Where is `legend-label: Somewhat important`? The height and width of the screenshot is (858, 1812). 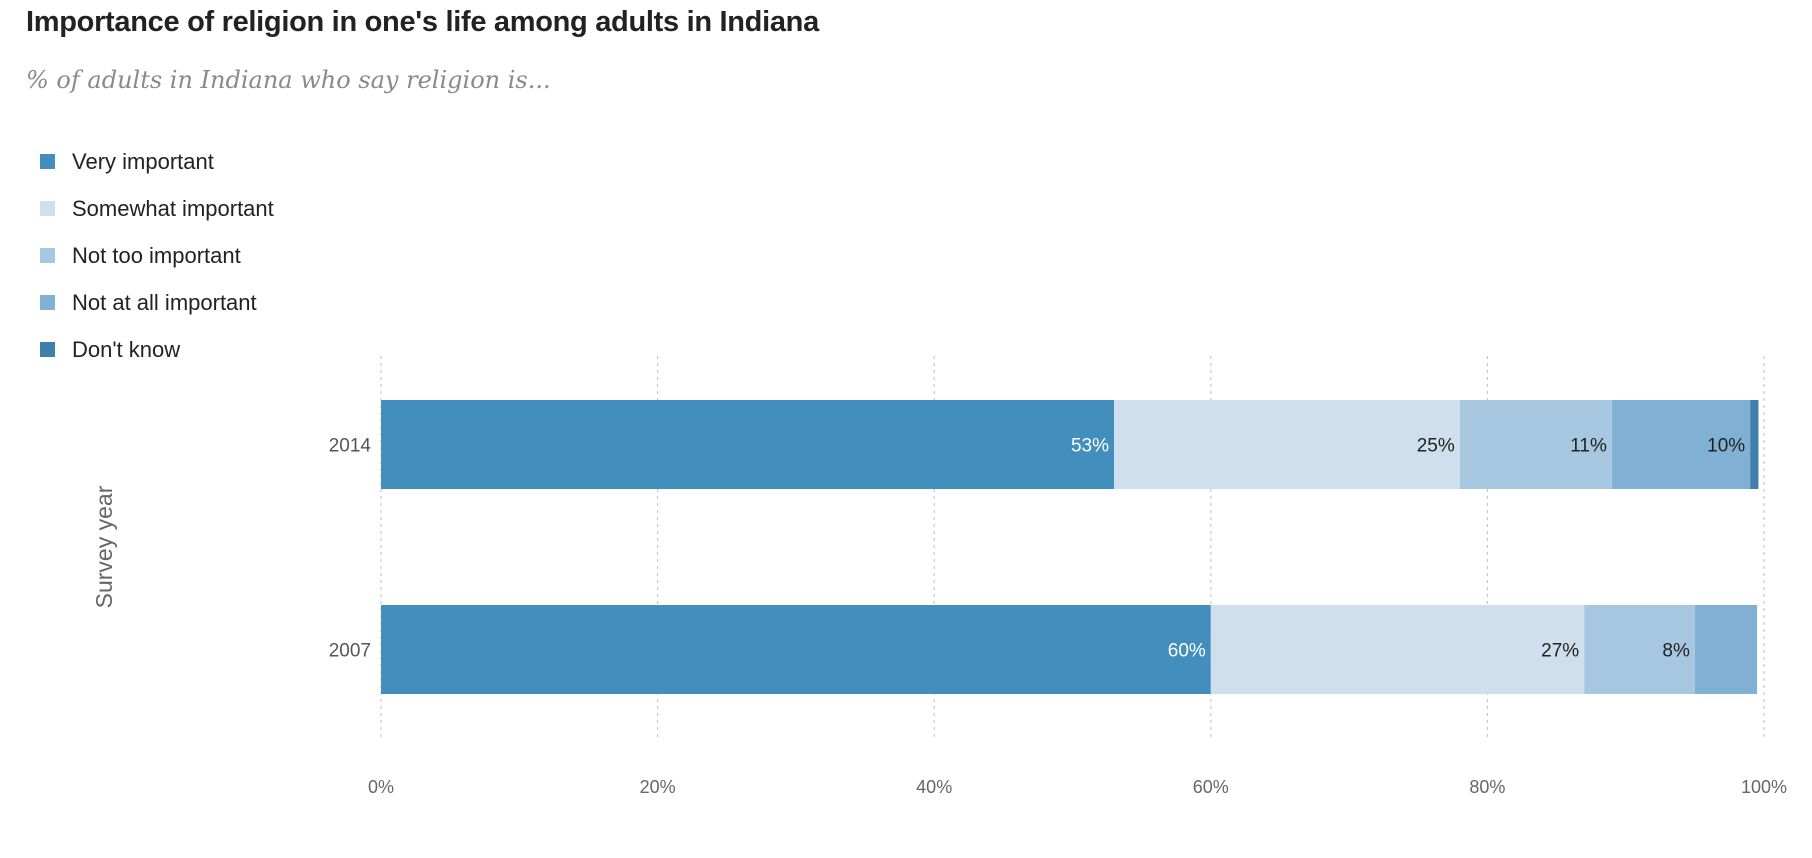 legend-label: Somewhat important is located at coordinates (173, 208).